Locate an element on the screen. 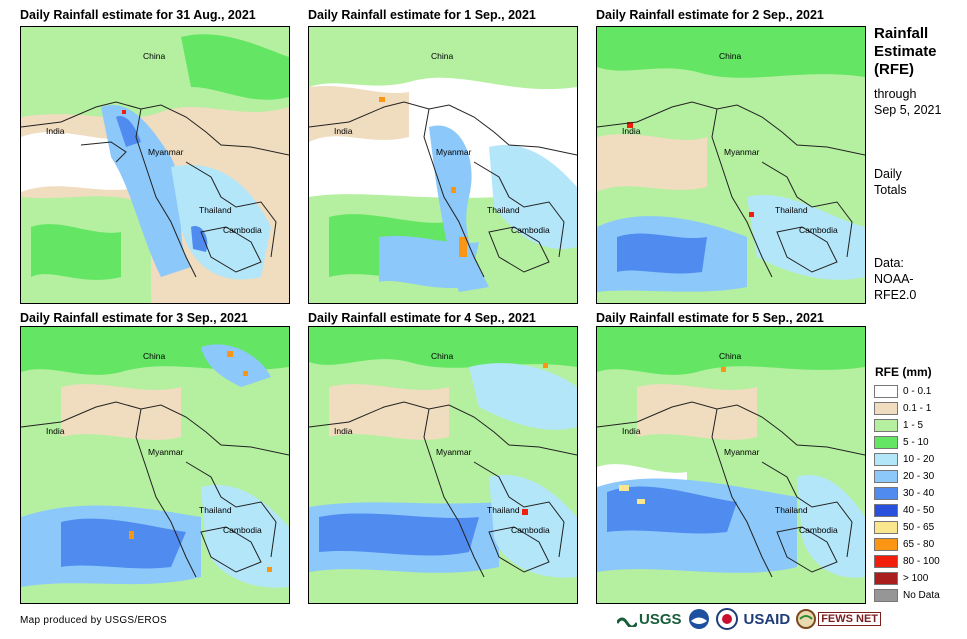 The height and width of the screenshot is (639, 967). legend-label: 30 - 40 is located at coordinates (919, 493).